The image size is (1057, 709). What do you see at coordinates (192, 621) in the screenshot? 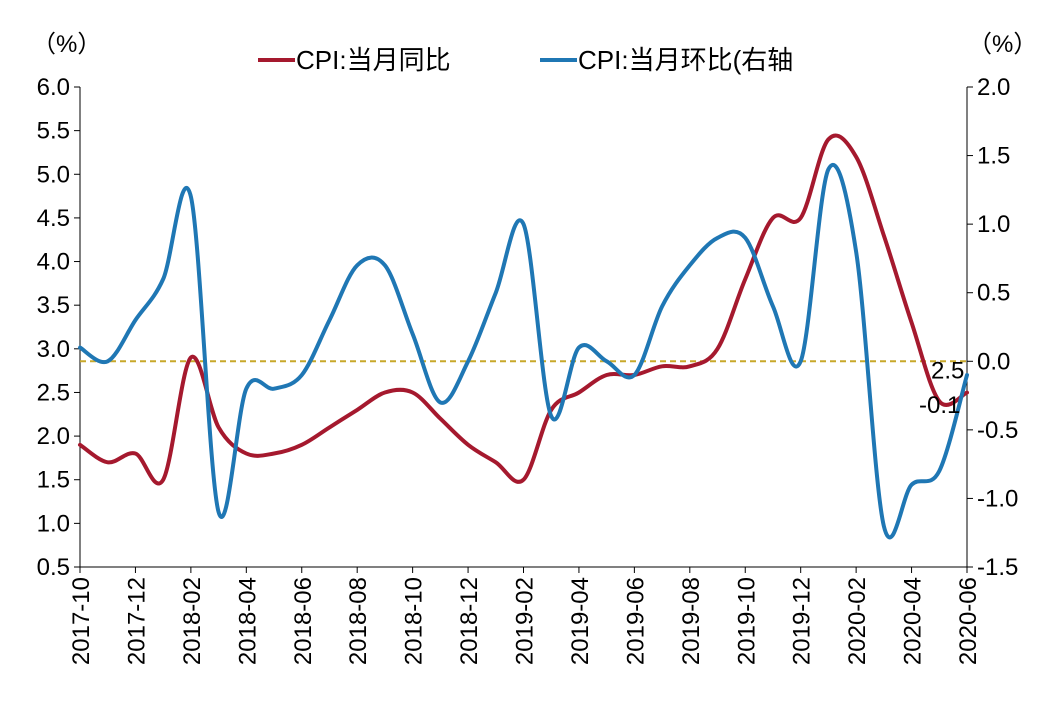
I see `x-tick-label: 2018-02` at bounding box center [192, 621].